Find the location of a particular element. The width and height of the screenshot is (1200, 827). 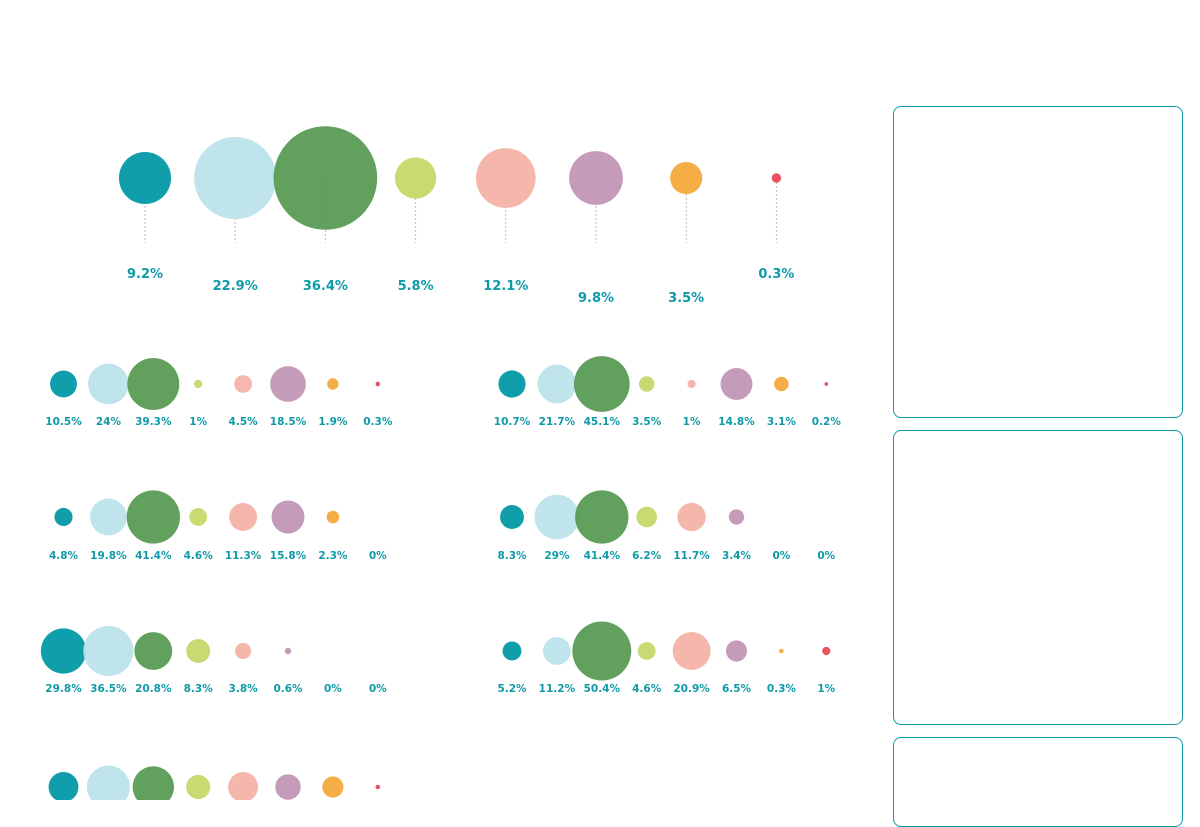

percent-label: 6.5% is located at coordinates (737, 689).